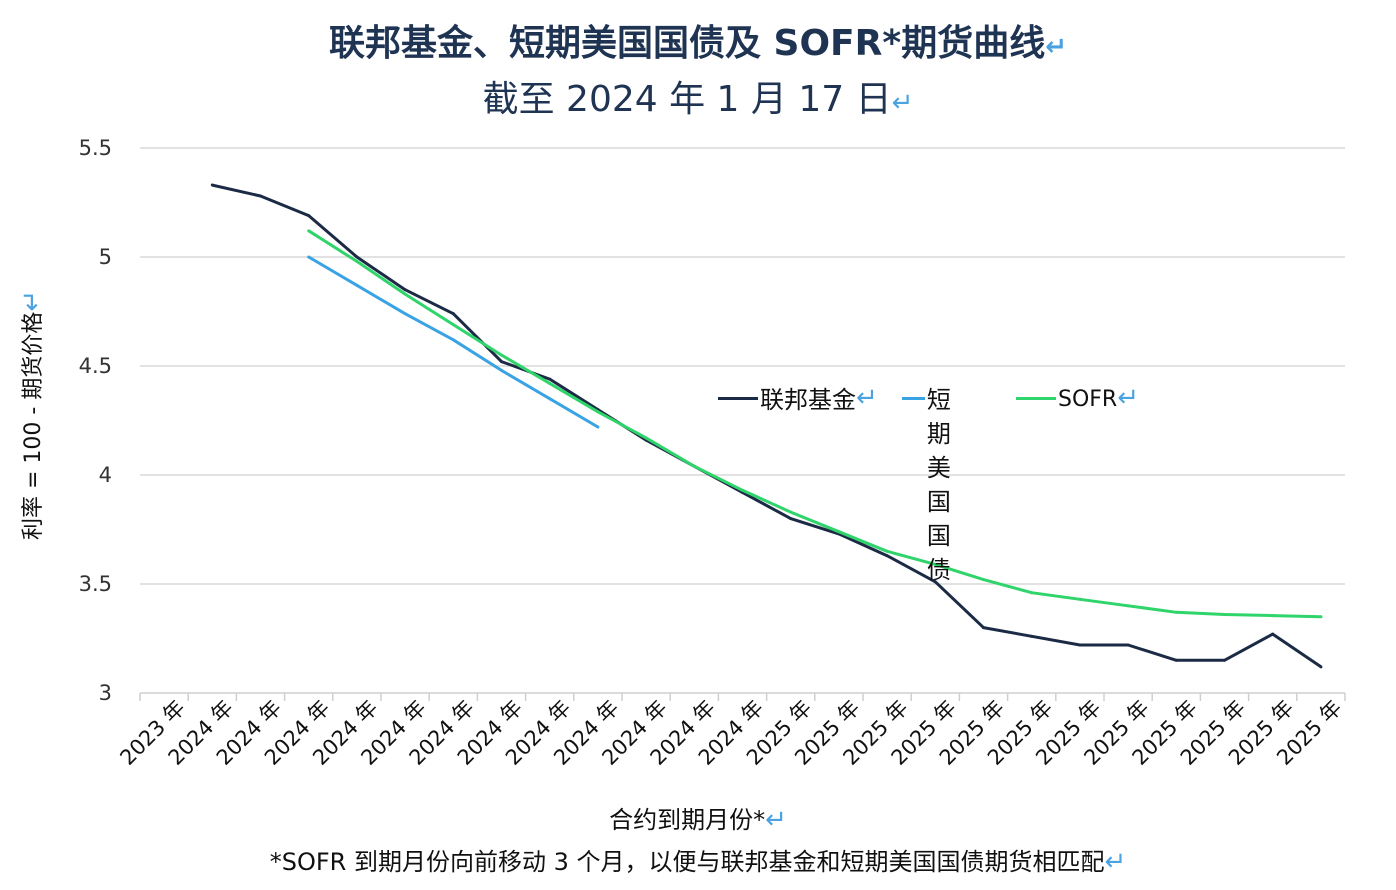 This screenshot has height=890, width=1396. Describe the element at coordinates (1036, 398) in the screenshot. I see `legend-swatch-sofr` at that location.